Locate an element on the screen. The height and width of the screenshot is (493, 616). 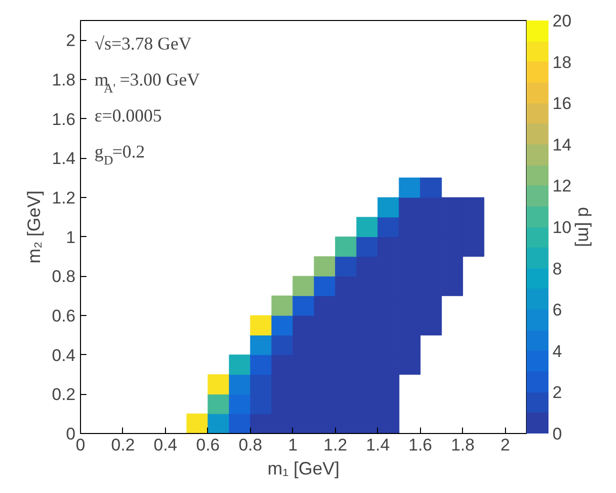
x-tick-label: 2 is located at coordinates (505, 445).